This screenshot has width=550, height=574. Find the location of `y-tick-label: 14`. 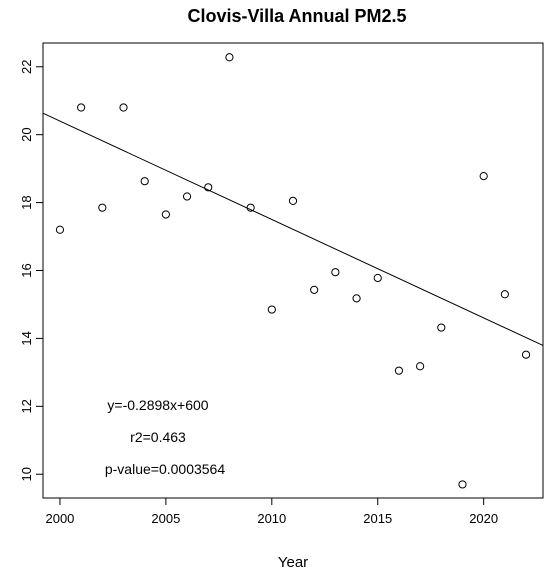

y-tick-label: 14 is located at coordinates (26, 338).